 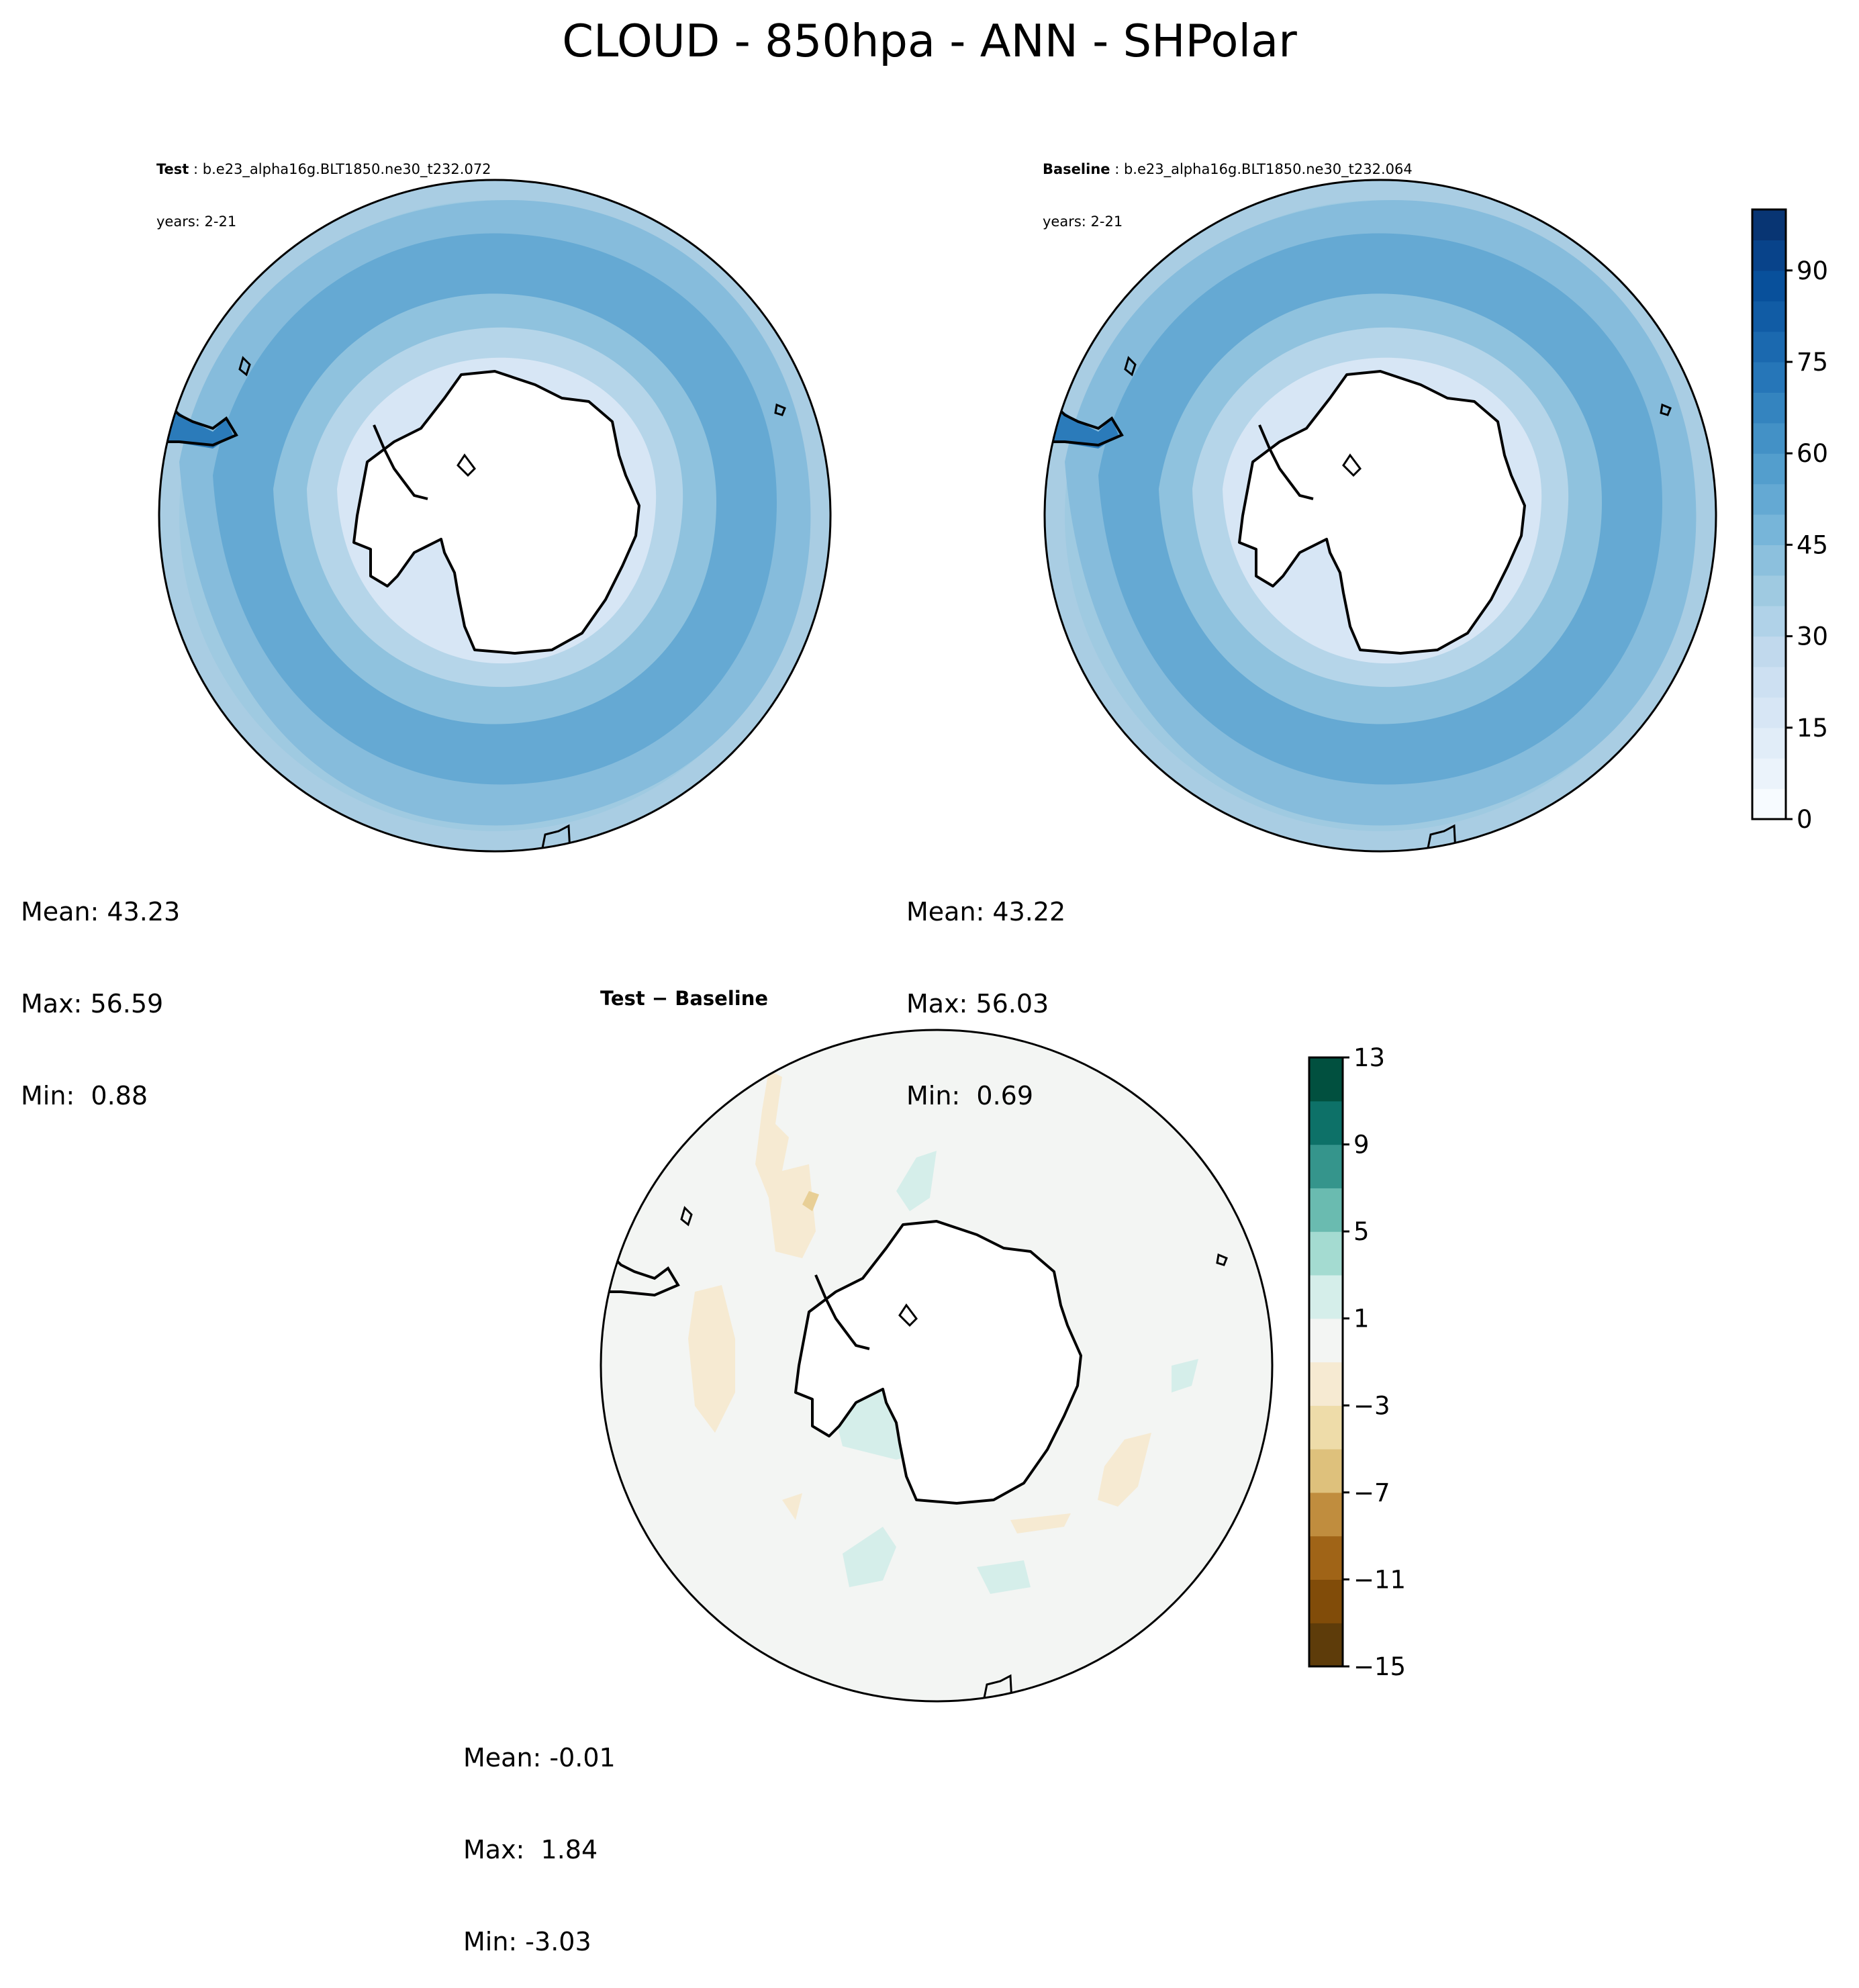 I want to click on baseline-map, so click(x=1380, y=516).